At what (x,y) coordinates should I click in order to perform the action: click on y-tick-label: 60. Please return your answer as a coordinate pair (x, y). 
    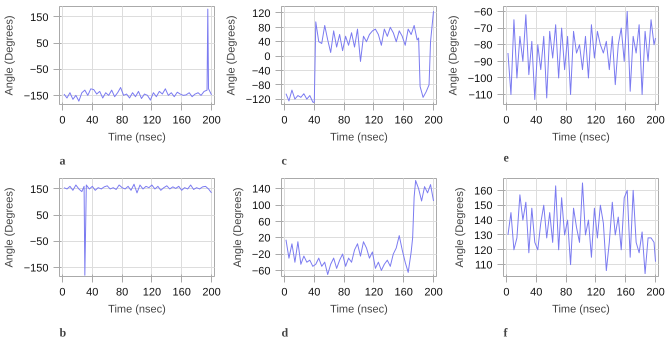
    Looking at the image, I should click on (264, 222).